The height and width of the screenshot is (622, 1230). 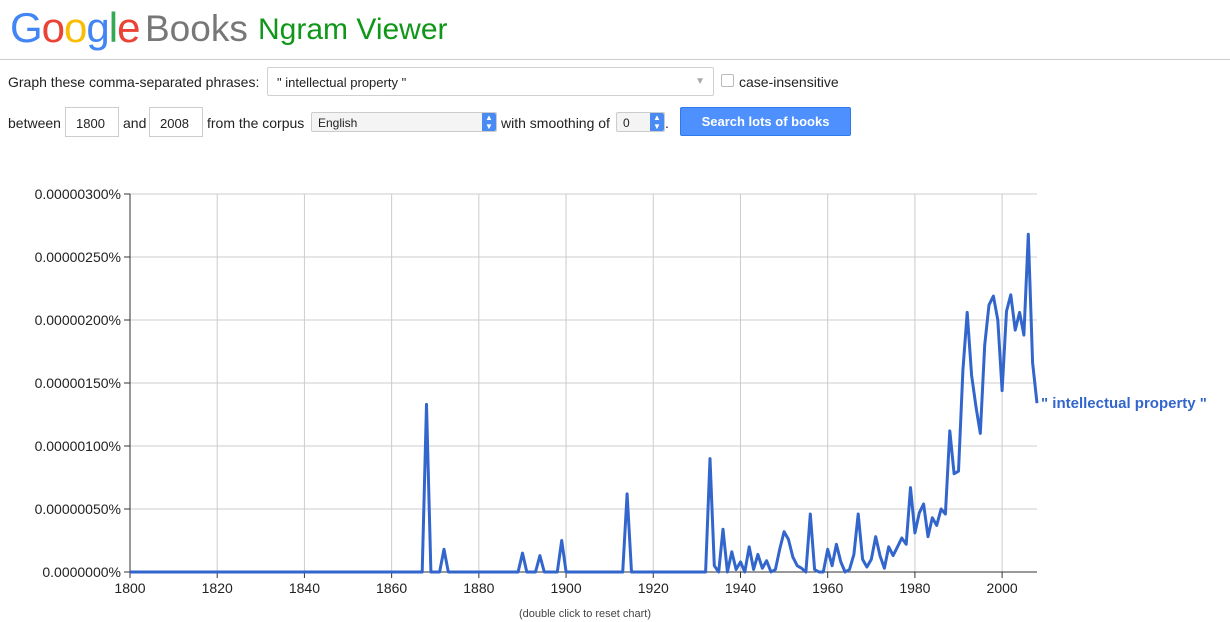 I want to click on y-tick-label: 0.00000150%, so click(x=78, y=383).